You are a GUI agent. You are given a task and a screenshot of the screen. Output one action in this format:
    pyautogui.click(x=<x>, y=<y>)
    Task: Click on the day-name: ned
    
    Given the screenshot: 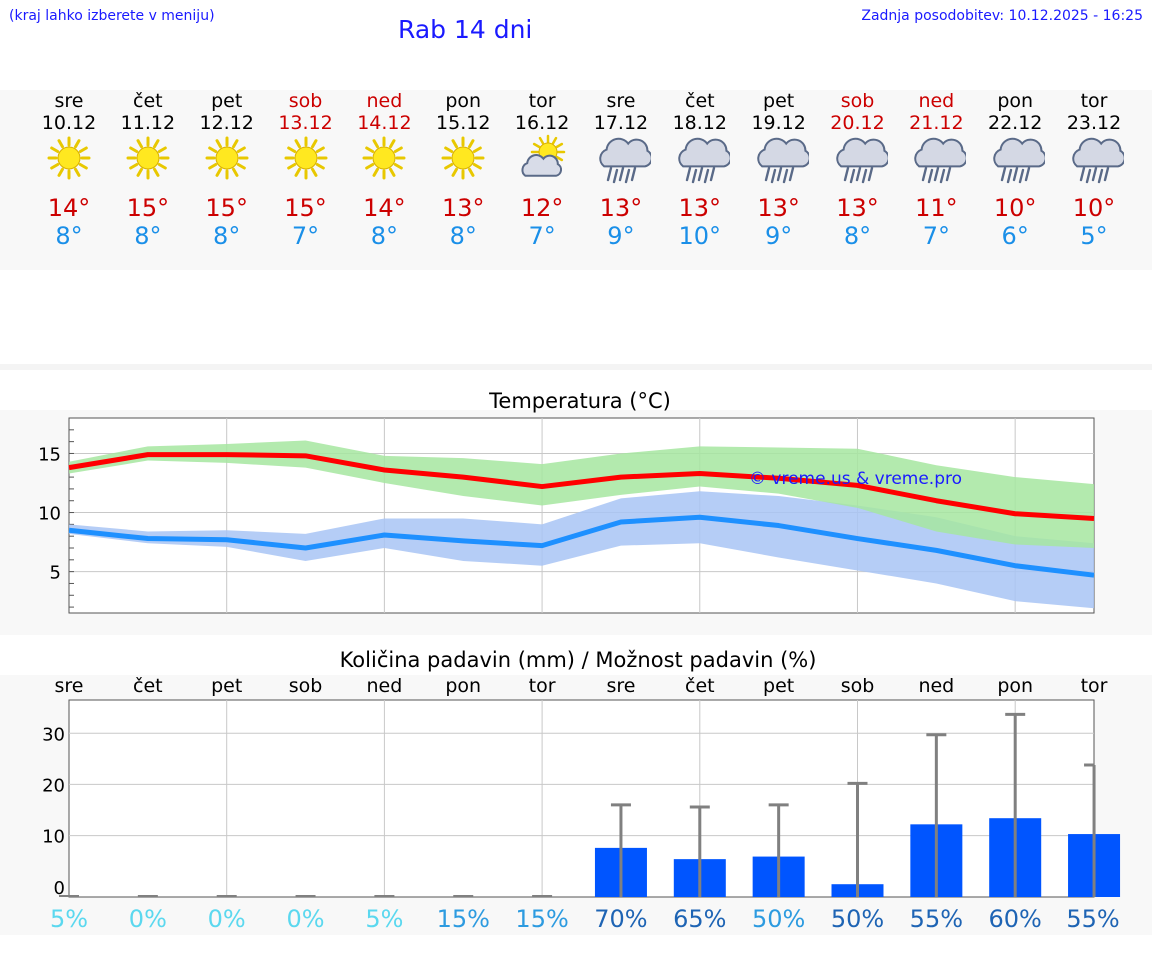 What is the action you would take?
    pyautogui.click(x=936, y=101)
    